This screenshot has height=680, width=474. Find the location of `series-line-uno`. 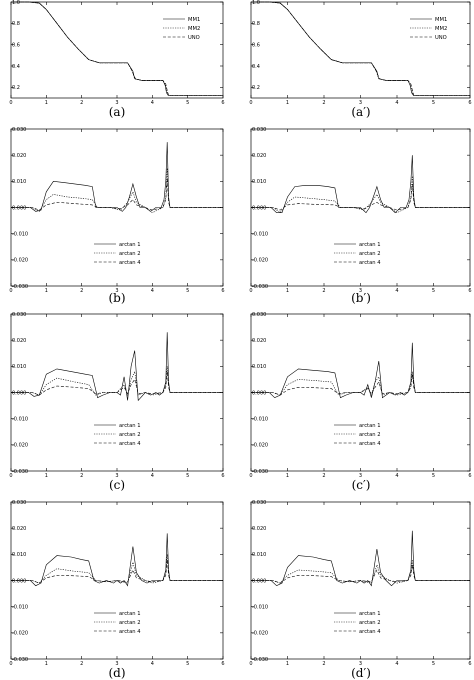

series-line-uno is located at coordinates (360, 48).